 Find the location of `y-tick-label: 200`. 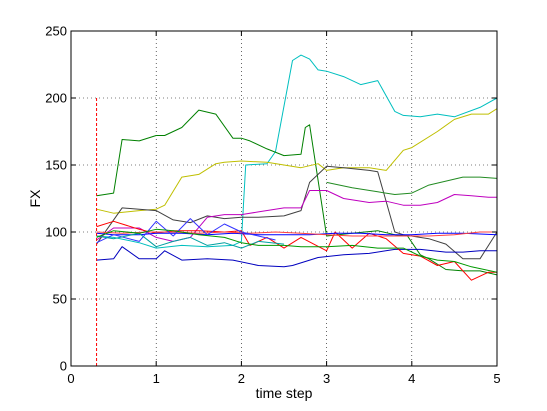

y-tick-label: 200 is located at coordinates (56, 98).